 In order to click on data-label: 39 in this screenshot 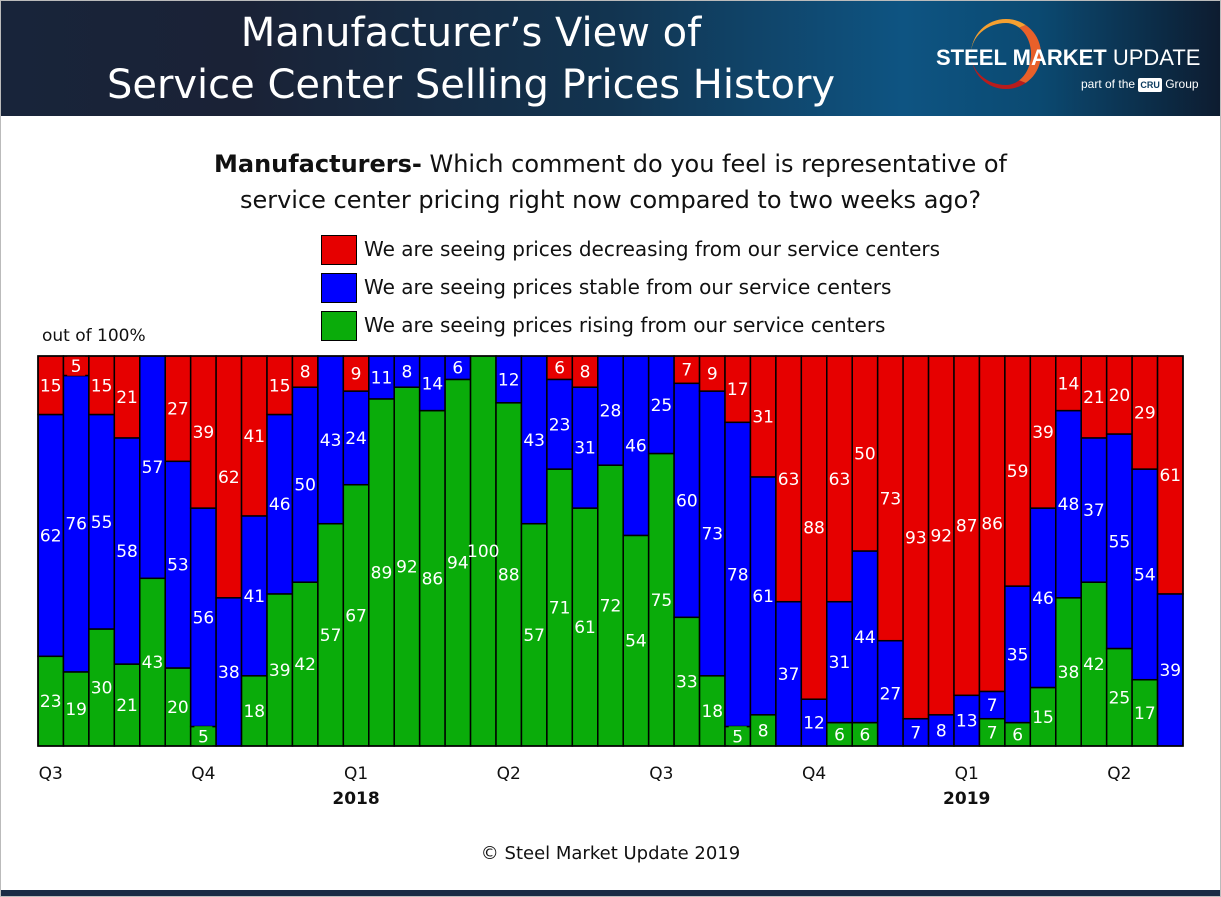, I will do `click(1043, 433)`.